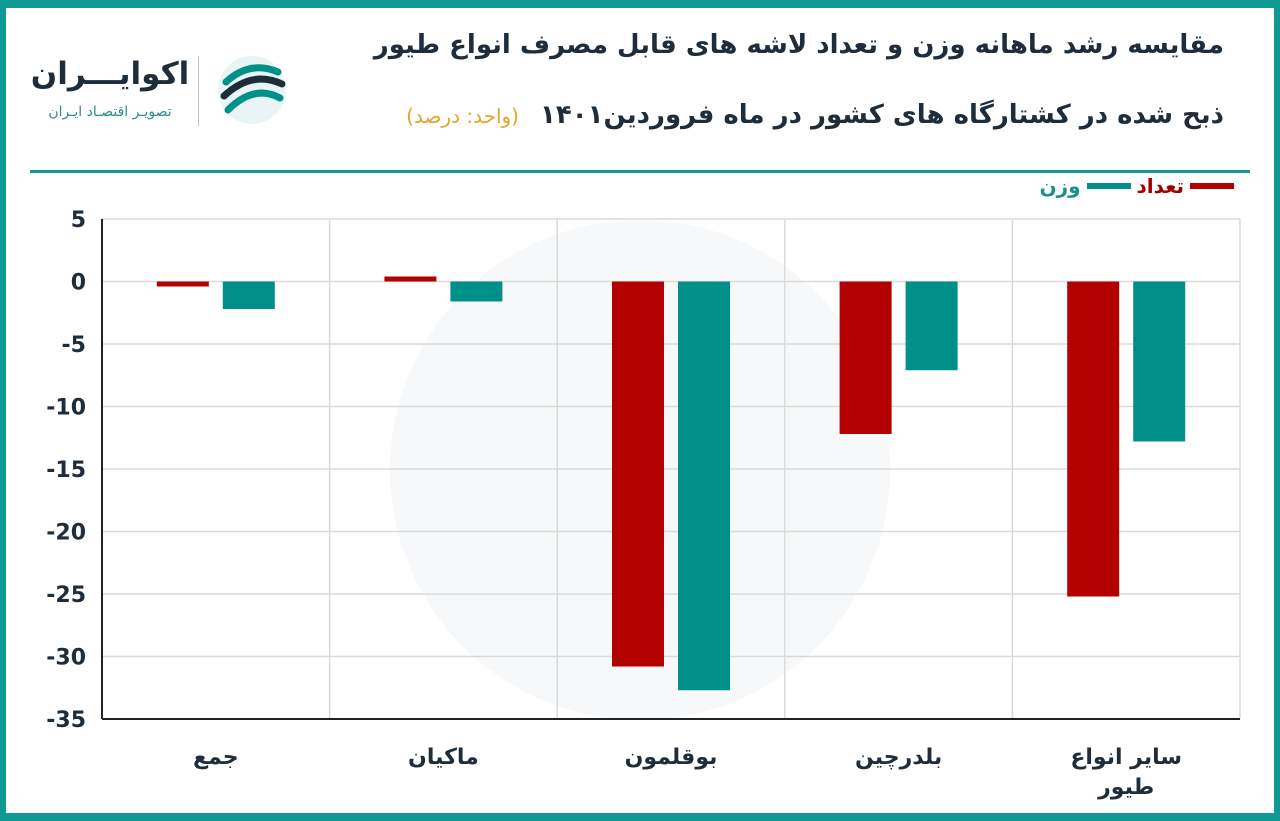 The width and height of the screenshot is (1280, 821). What do you see at coordinates (78, 283) in the screenshot?
I see `y-tick-label: 0` at bounding box center [78, 283].